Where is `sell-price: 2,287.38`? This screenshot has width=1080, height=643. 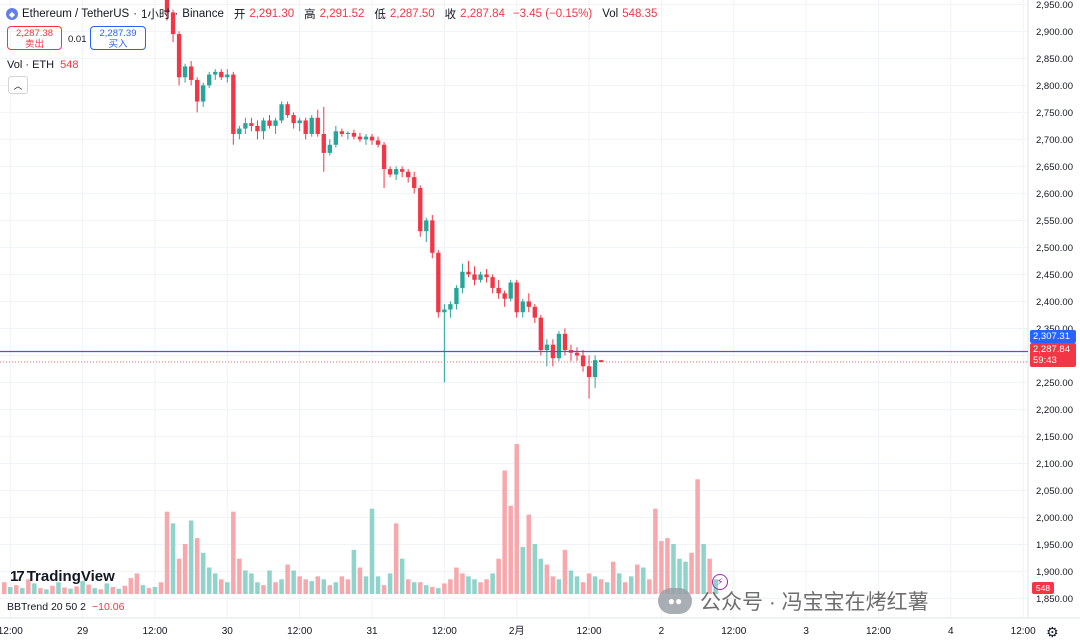
sell-price: 2,287.38 is located at coordinates (34, 33).